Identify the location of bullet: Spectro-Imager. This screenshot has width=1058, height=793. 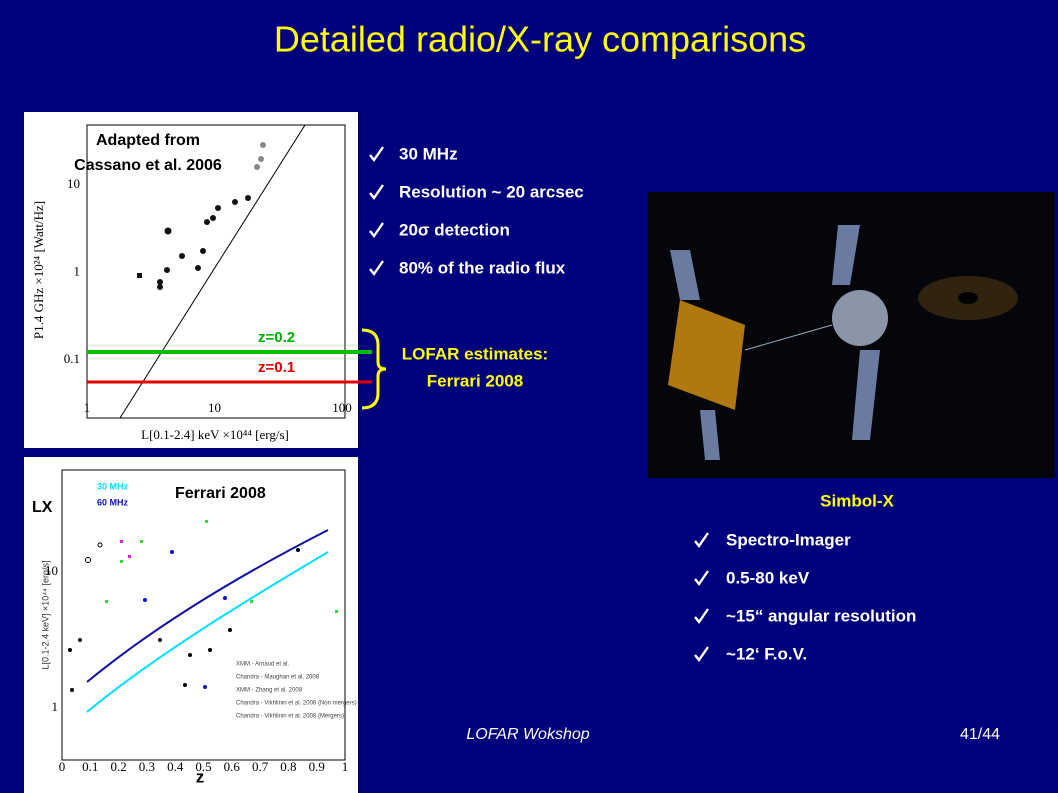
(788, 539).